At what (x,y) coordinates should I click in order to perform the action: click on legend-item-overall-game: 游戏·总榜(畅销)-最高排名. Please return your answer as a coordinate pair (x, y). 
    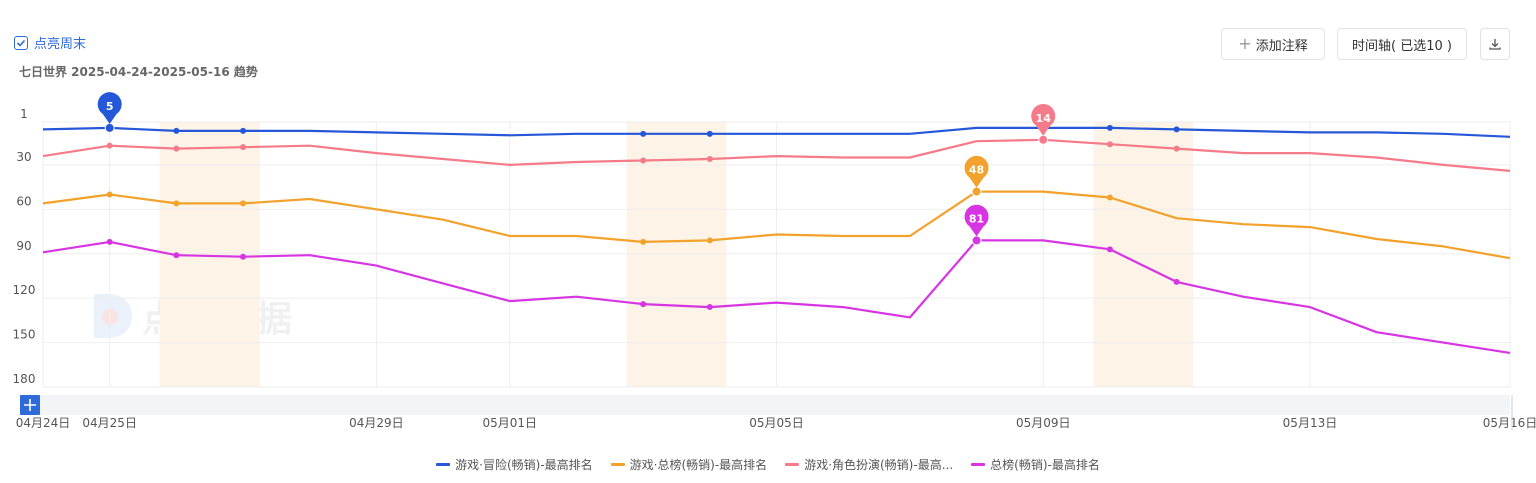
    Looking at the image, I should click on (689, 464).